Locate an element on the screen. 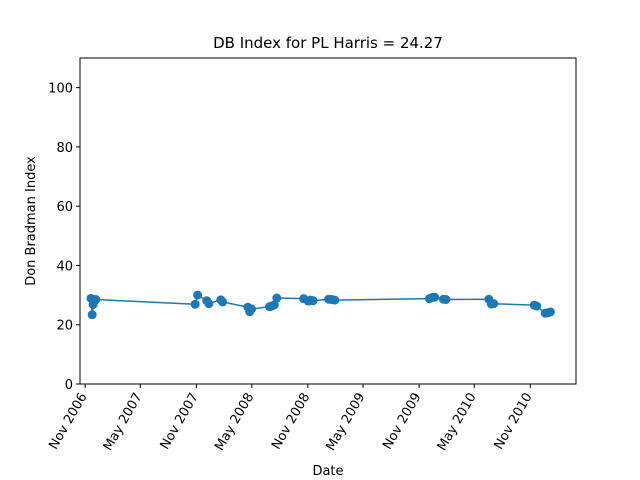  y-axis: 0 20 40 60 80 100 is located at coordinates (64, 237).